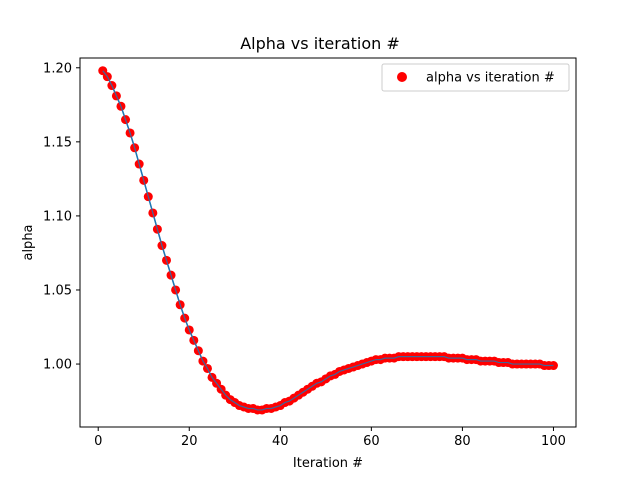 Image resolution: width=640 pixels, height=480 pixels. I want to click on x-tick-label: 100, so click(553, 441).